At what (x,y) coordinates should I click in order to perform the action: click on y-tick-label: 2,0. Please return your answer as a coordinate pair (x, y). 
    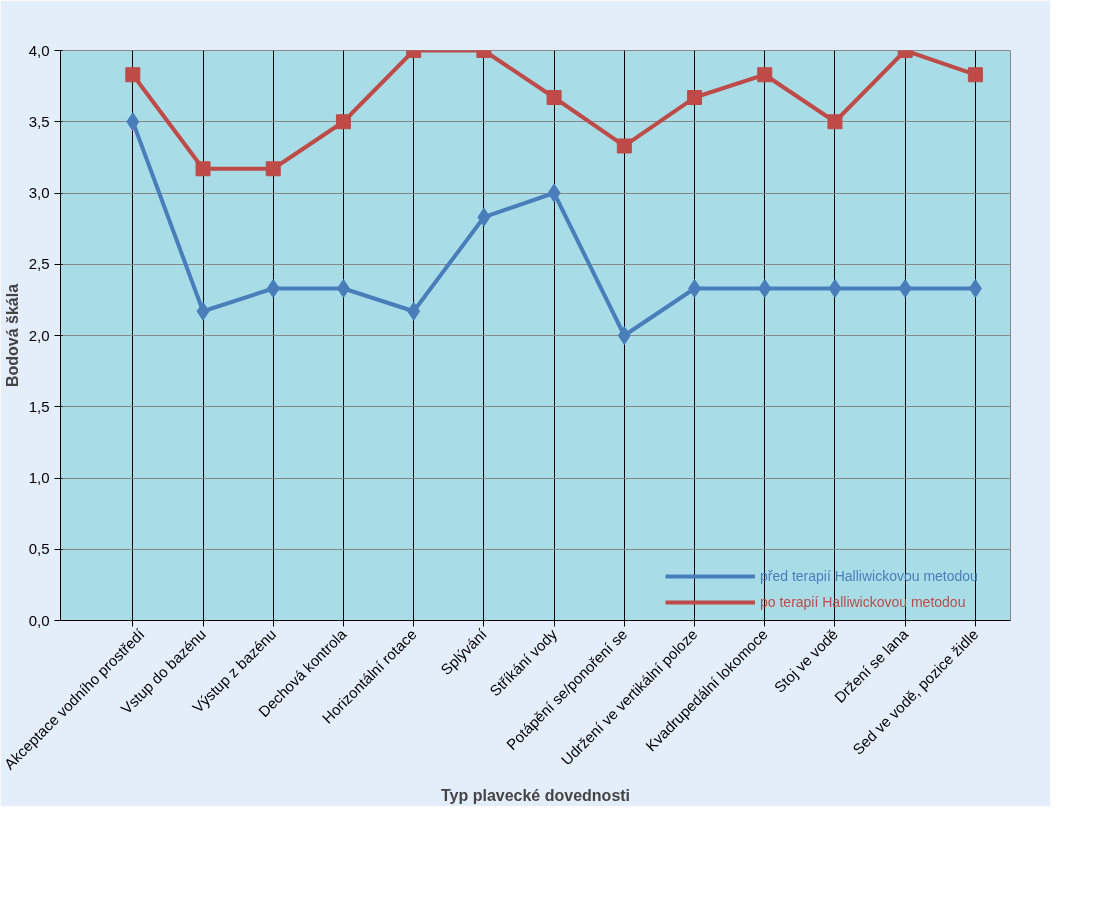
    Looking at the image, I should click on (39, 335).